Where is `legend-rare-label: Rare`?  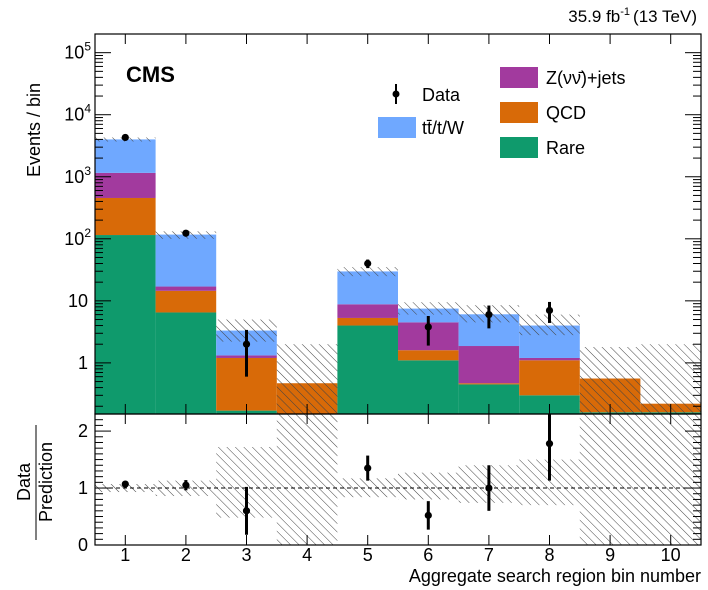 legend-rare-label: Rare is located at coordinates (565, 148).